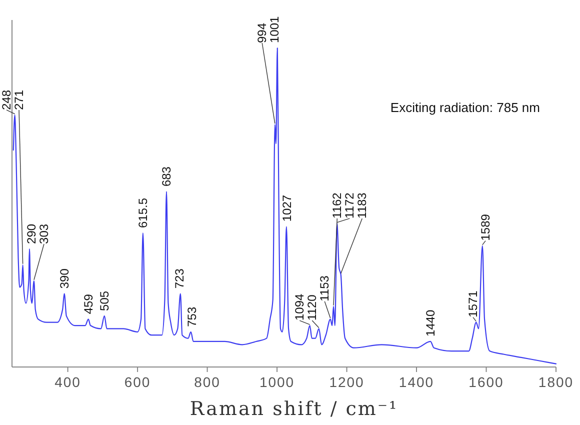 This screenshot has width=580, height=425. I want to click on annotation: 271, so click(19, 100).